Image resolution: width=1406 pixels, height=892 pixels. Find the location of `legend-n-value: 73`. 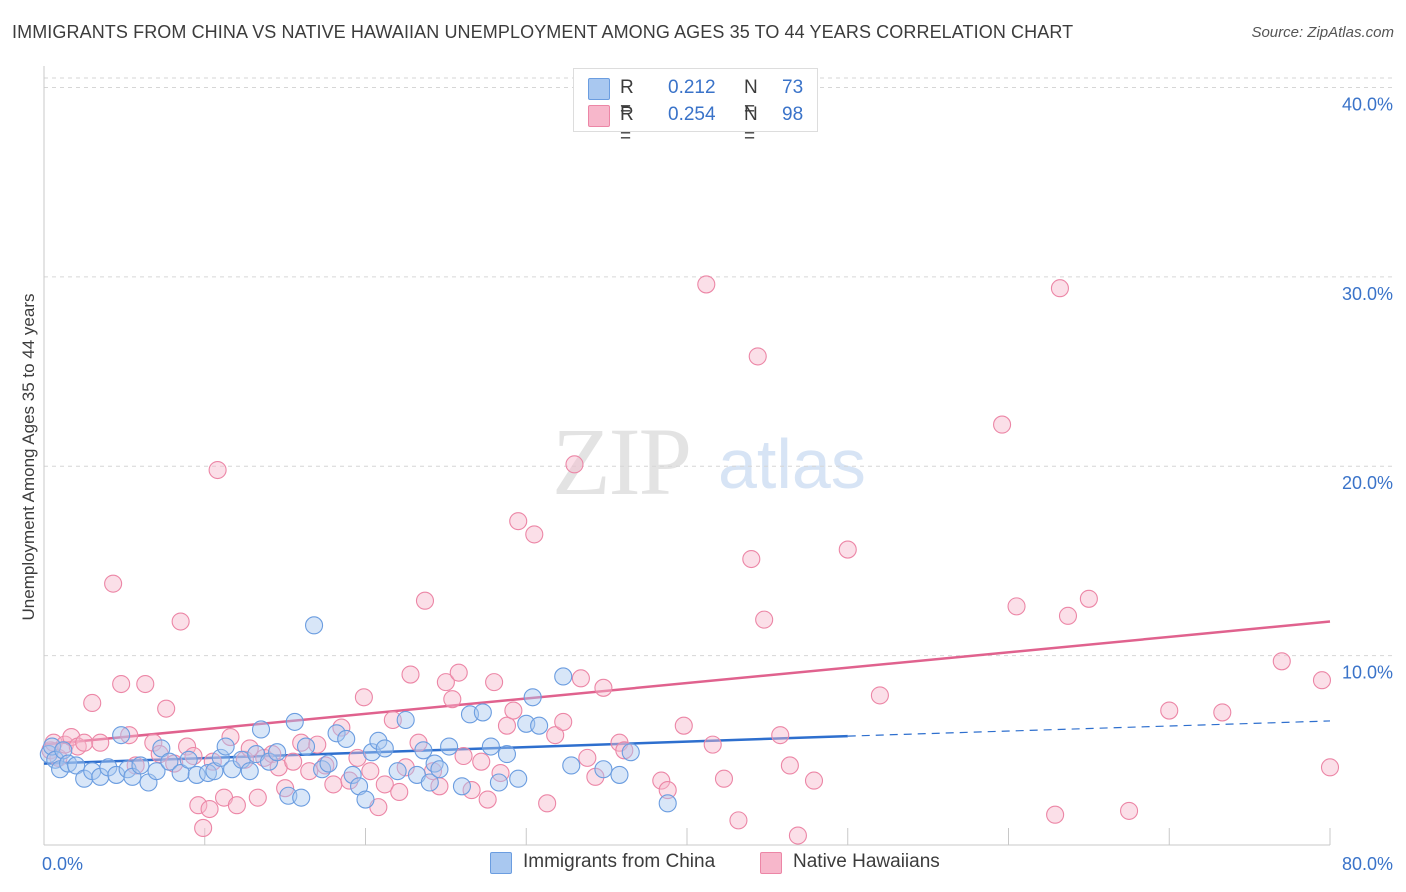

legend-n-value: 73 is located at coordinates (793, 87).